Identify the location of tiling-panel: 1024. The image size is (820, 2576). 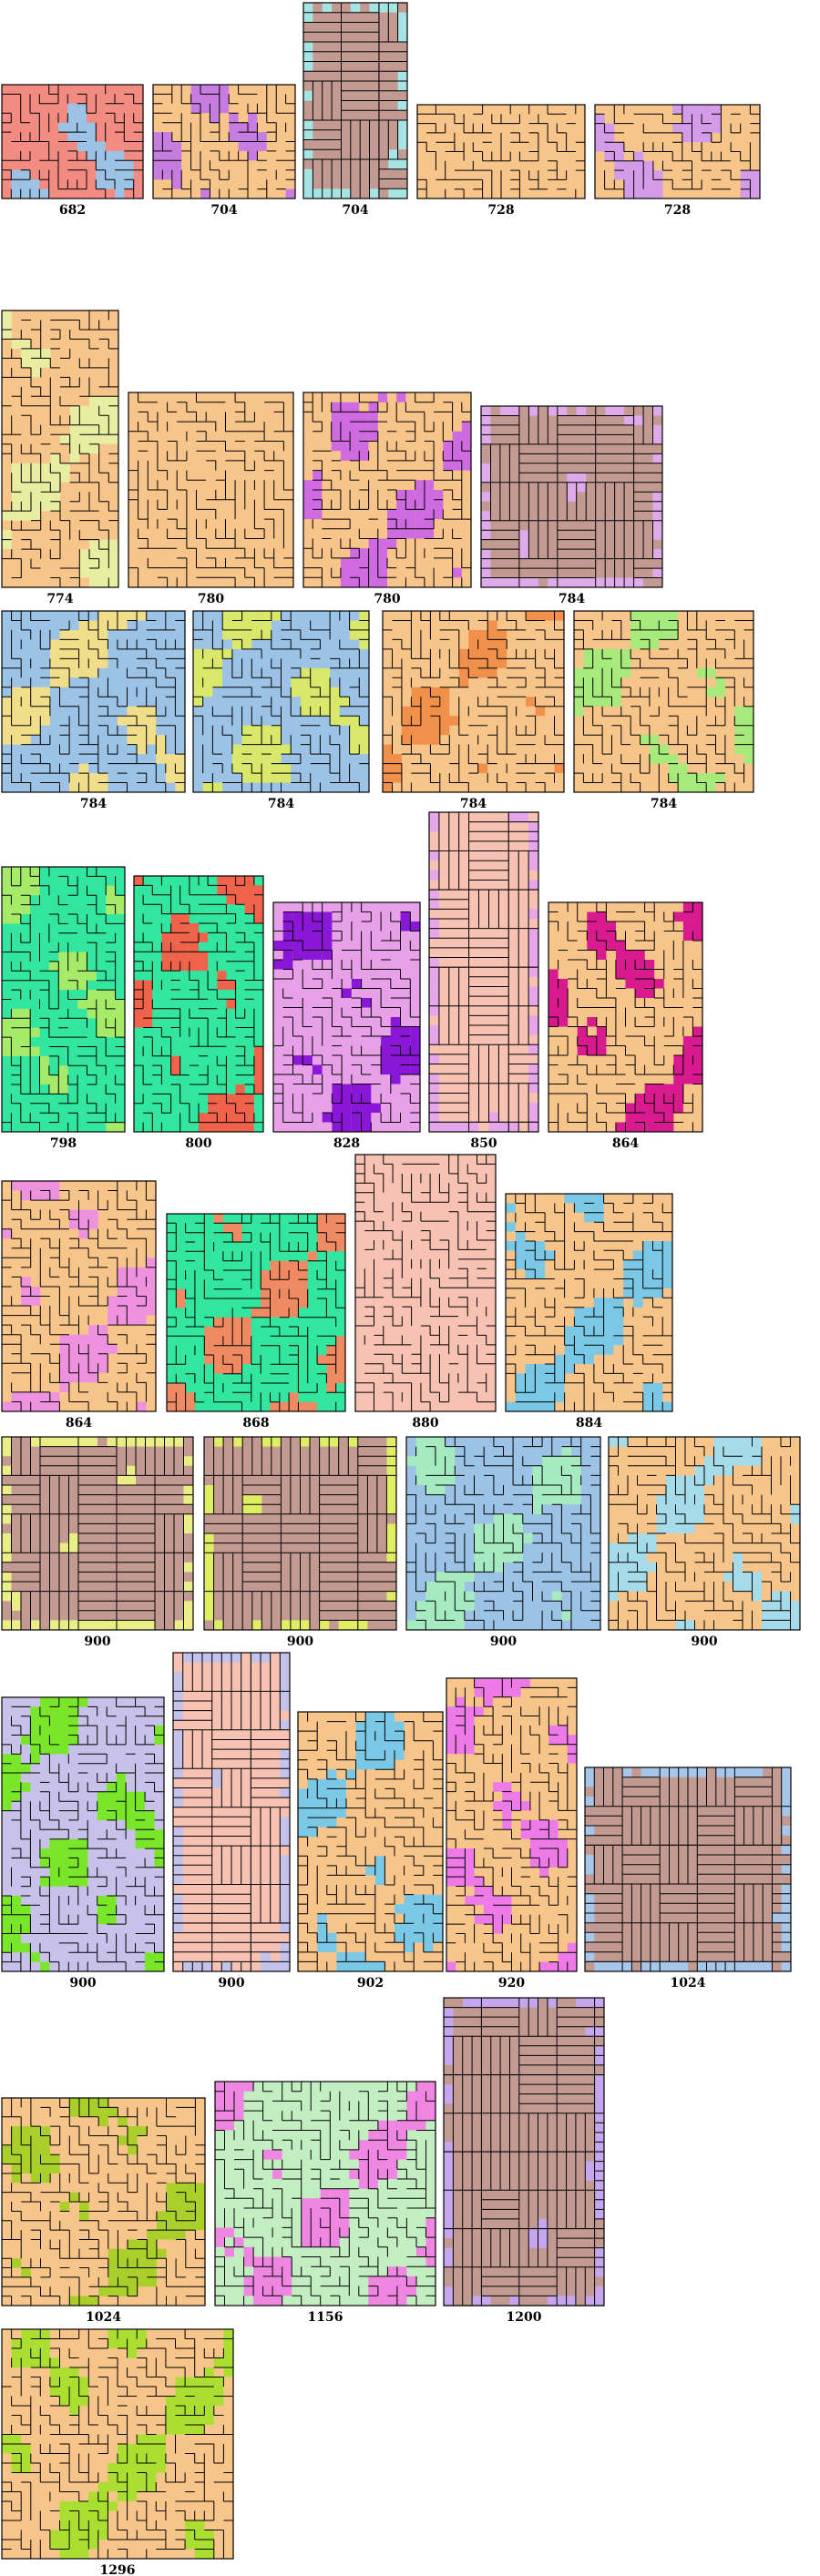
(688, 1879).